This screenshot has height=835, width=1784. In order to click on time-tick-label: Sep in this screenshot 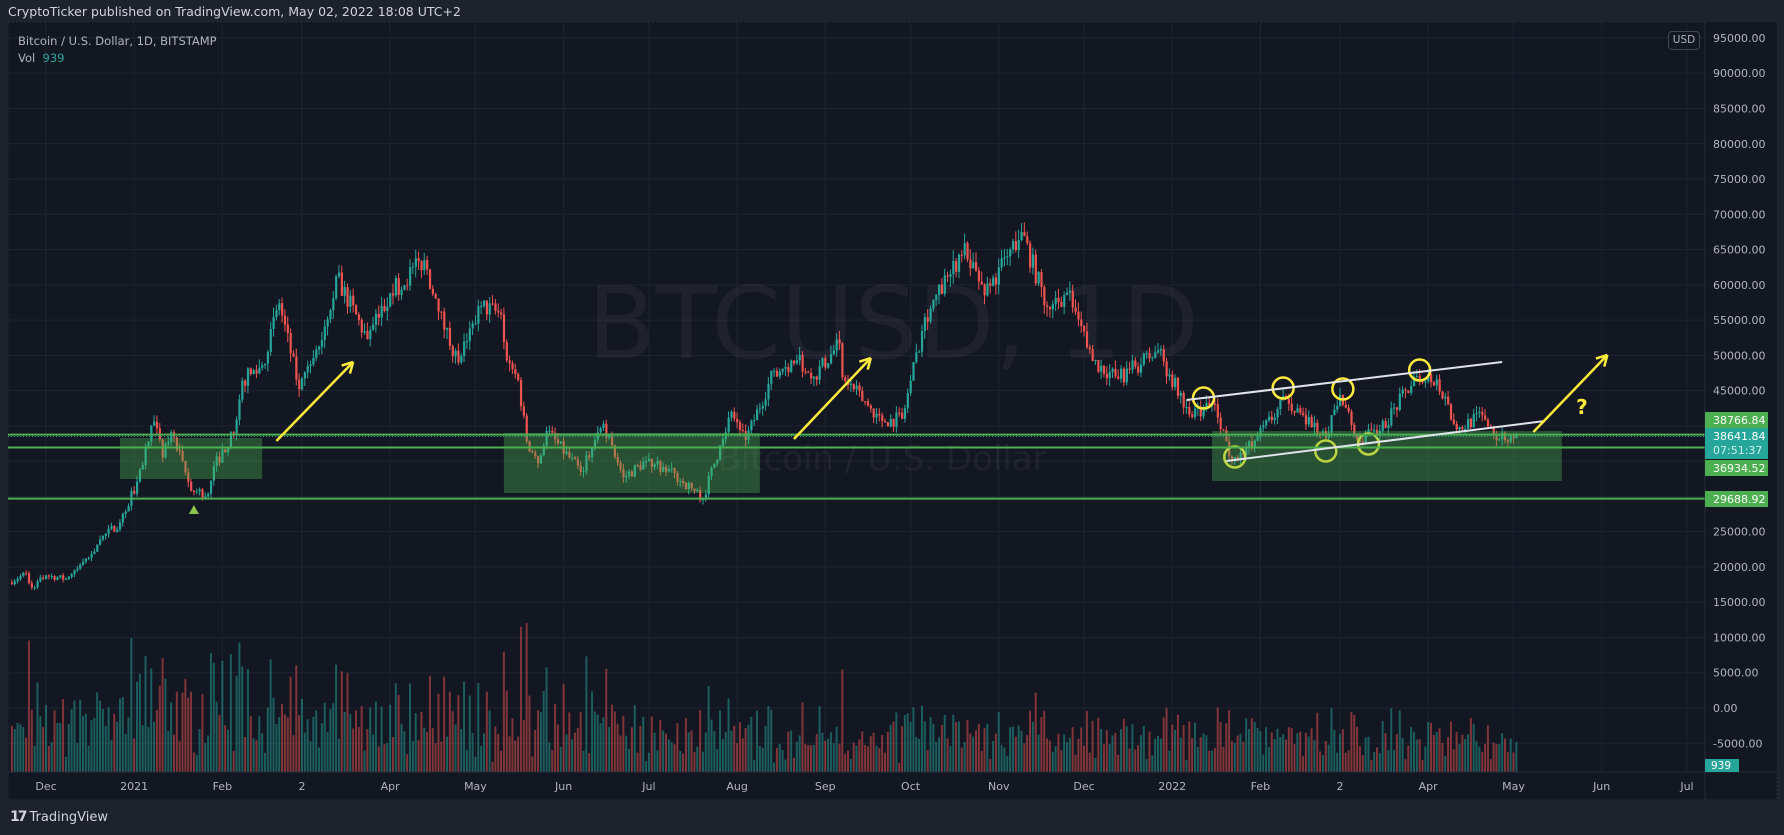, I will do `click(825, 786)`.